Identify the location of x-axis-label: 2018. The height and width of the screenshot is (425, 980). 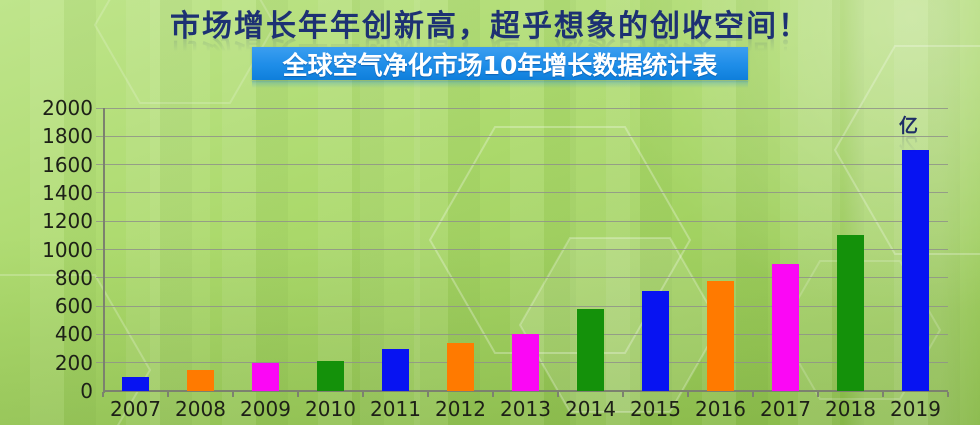
(850, 409).